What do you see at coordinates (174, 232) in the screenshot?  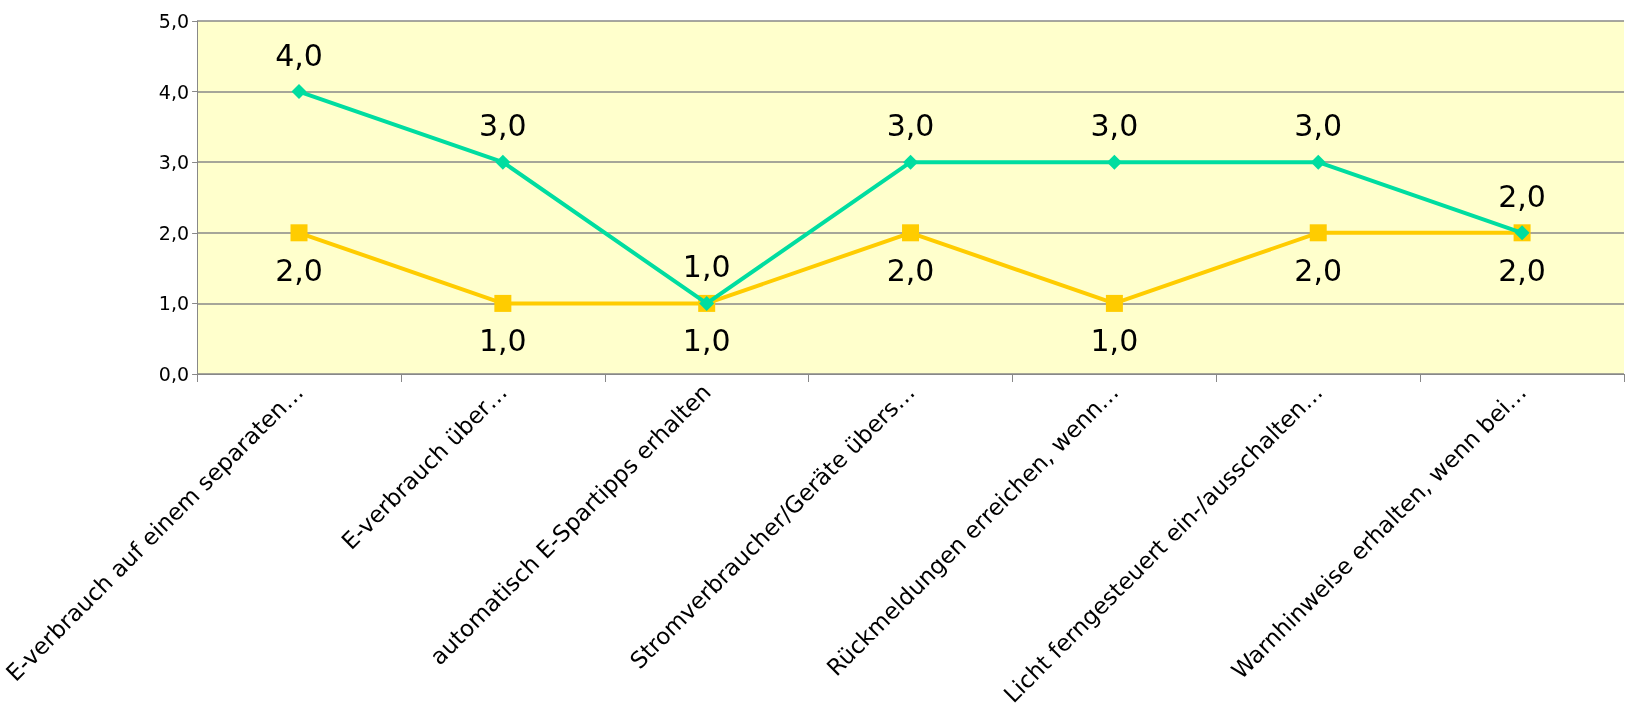 I see `y-tick-label: 2,0` at bounding box center [174, 232].